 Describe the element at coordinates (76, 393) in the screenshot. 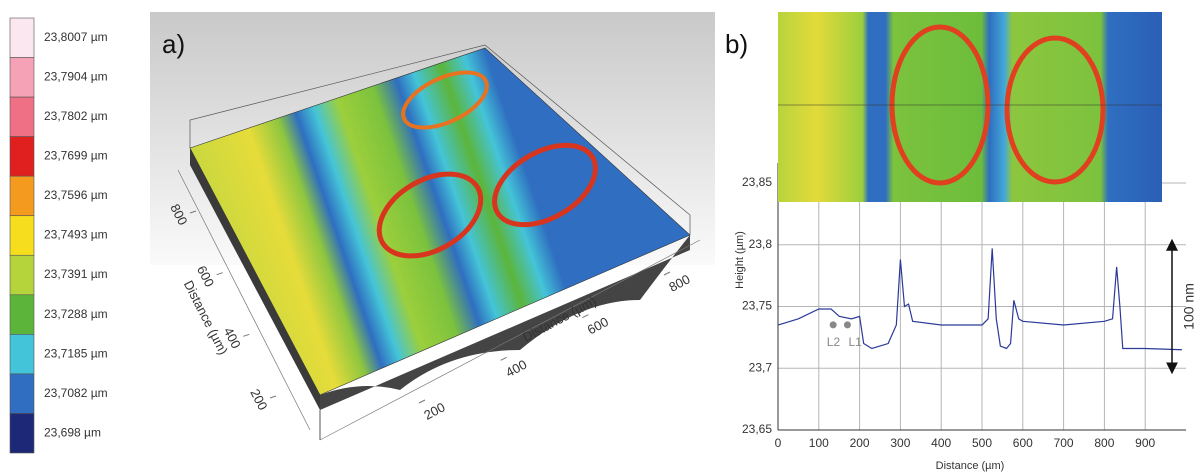

I see `color-label: 23,7082 µm` at that location.